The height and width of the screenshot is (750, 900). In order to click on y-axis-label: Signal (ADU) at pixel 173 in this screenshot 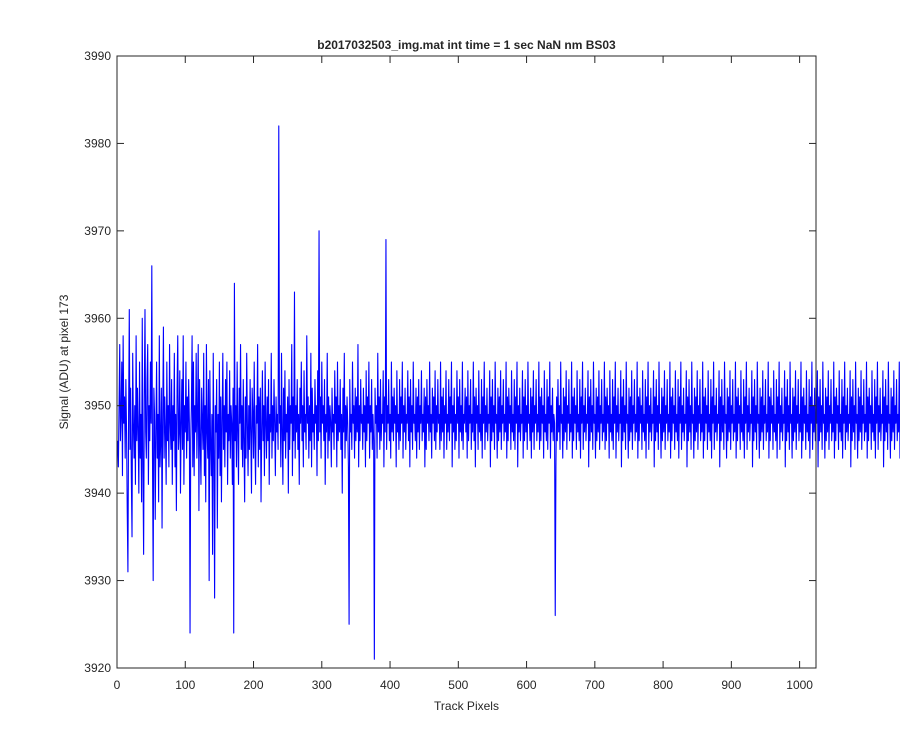, I will do `click(64, 361)`.